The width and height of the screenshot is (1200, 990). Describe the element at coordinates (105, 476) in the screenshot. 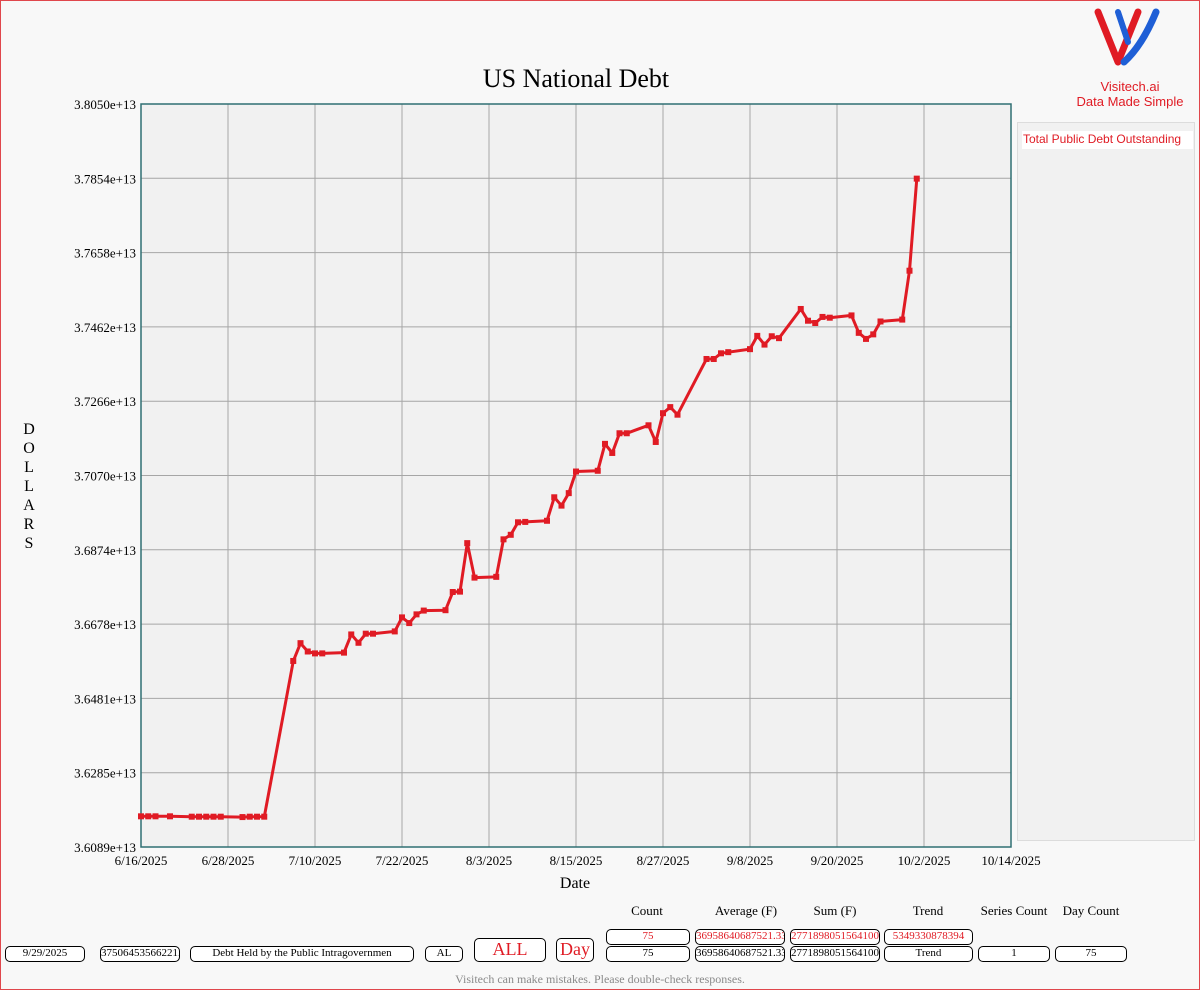

I see `y-tick-label: 3.7070e+13` at that location.